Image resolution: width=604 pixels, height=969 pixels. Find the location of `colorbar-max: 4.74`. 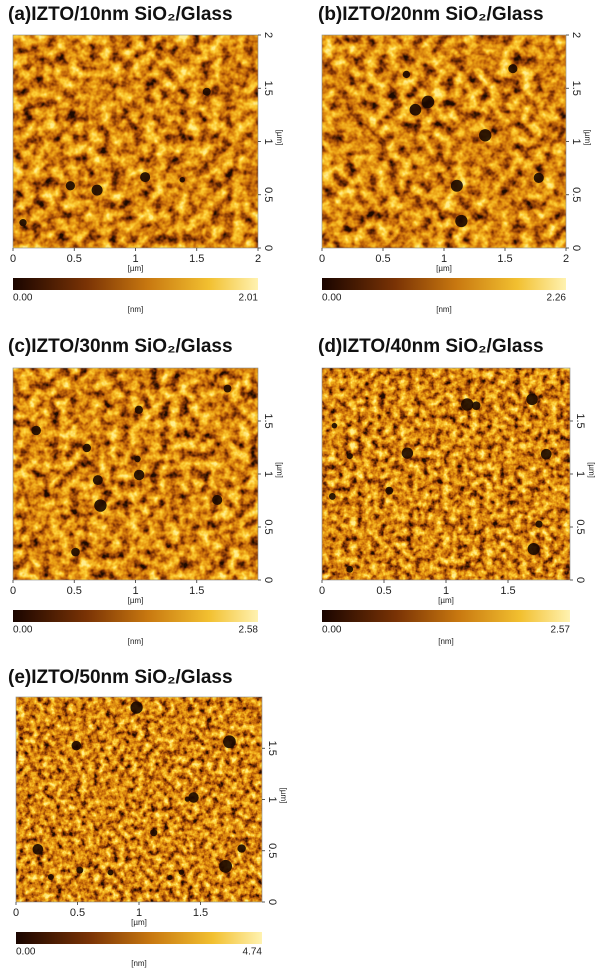

colorbar-max: 4.74 is located at coordinates (253, 952).